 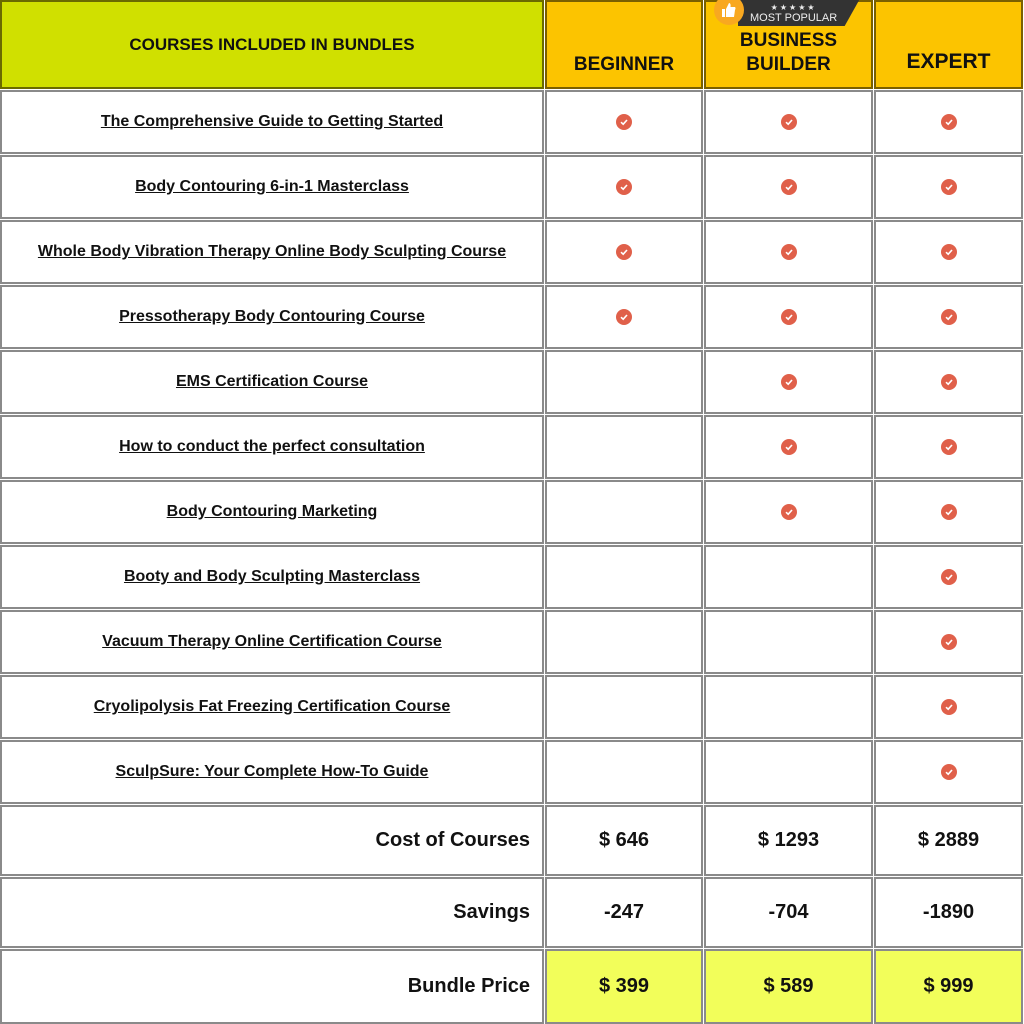 I want to click on header-business-builder: ★★★★★ MOST POPULAR BUSINESS BUILDER, so click(x=788, y=44).